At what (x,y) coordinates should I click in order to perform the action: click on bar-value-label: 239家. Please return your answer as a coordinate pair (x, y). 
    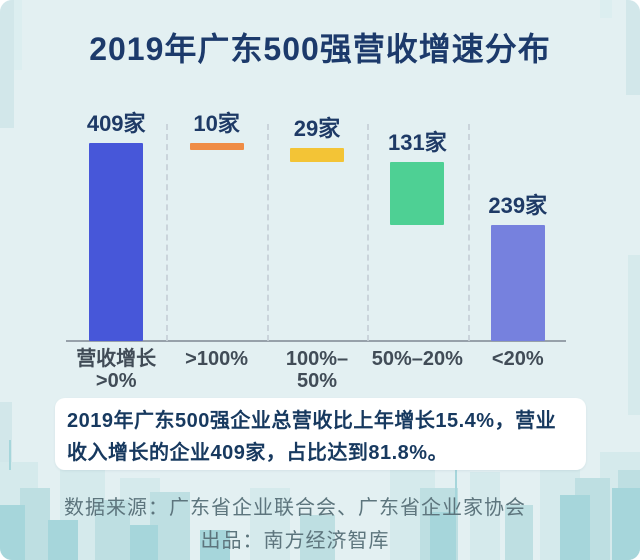
    Looking at the image, I should click on (518, 206).